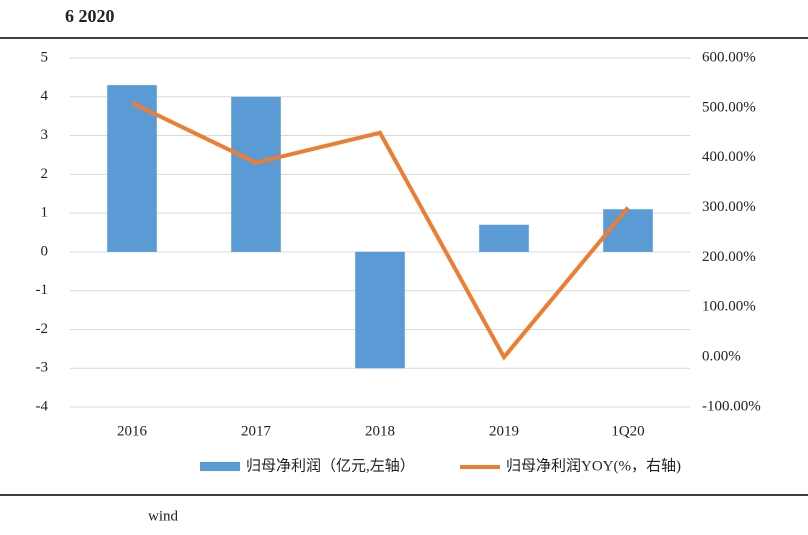 Image resolution: width=808 pixels, height=535 pixels. Describe the element at coordinates (90, 16) in the screenshot. I see `header-title: 6 2020` at that location.